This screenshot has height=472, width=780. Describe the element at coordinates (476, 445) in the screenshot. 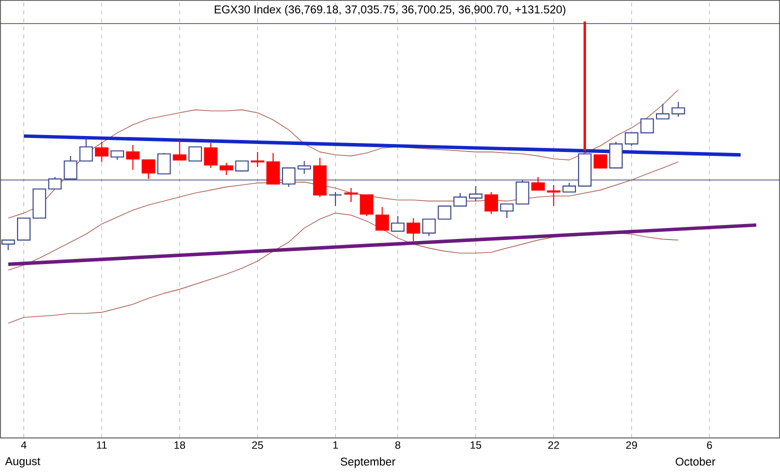

I see `x-tick-label: 15` at that location.